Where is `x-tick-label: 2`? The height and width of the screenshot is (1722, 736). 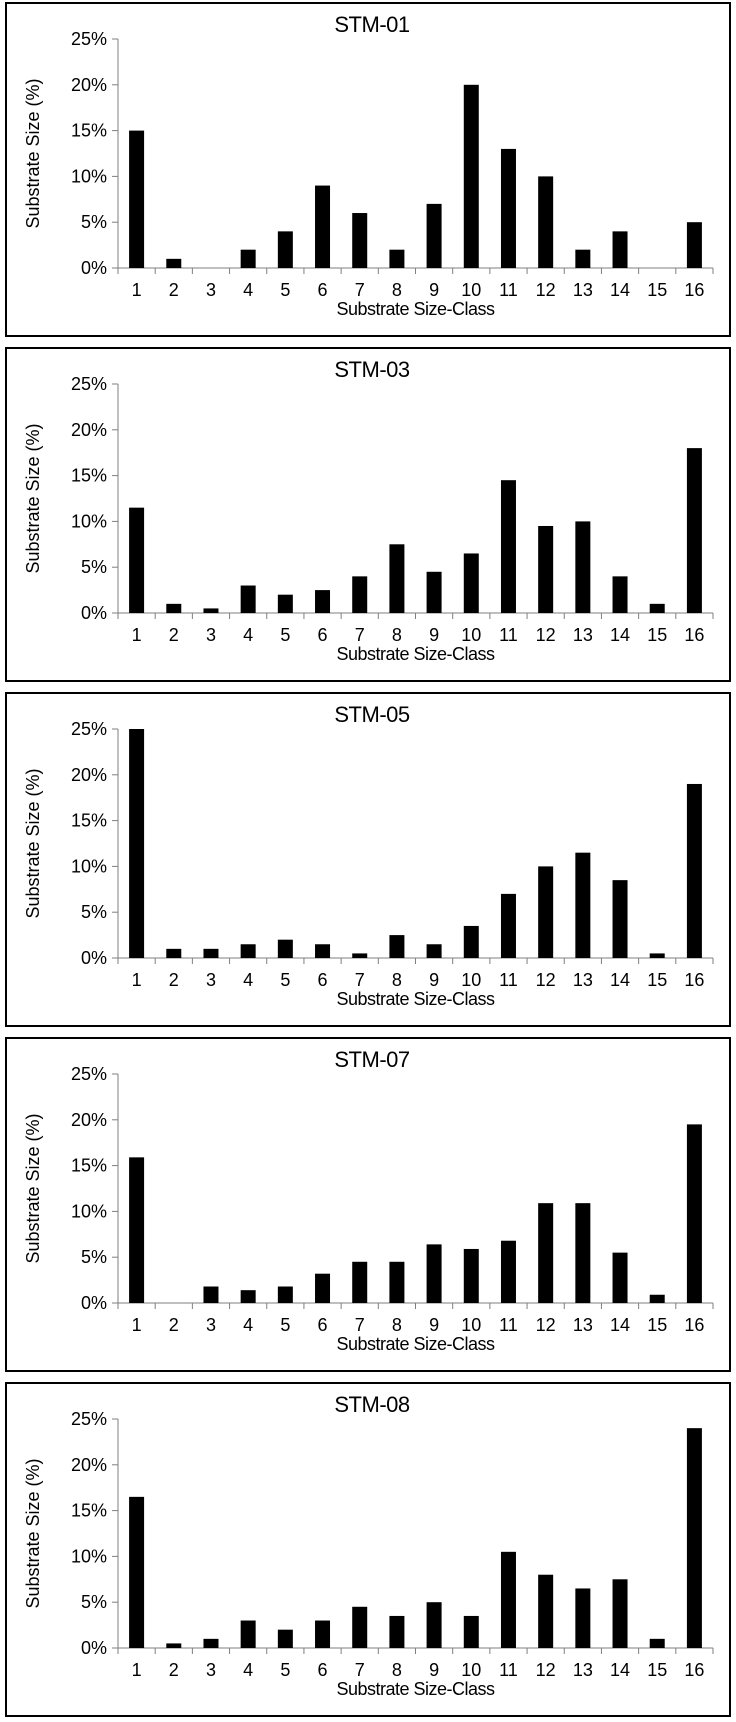 x-tick-label: 2 is located at coordinates (174, 1670).